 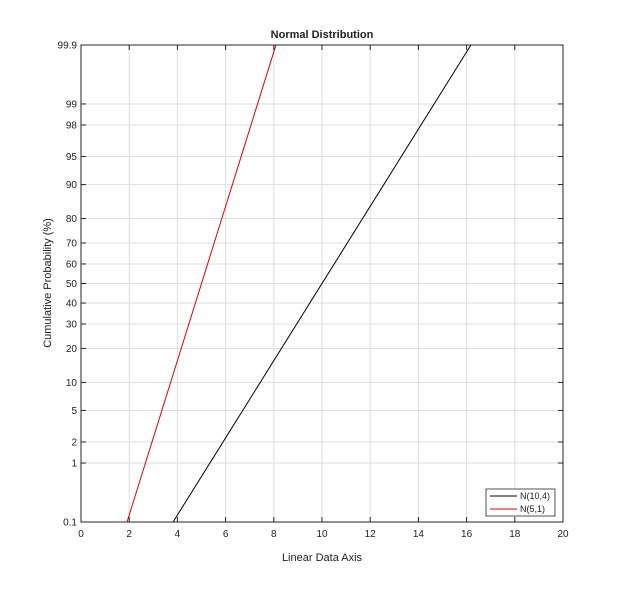 What do you see at coordinates (48, 283) in the screenshot?
I see `y-axis-label: Cumulative Probability (%)` at bounding box center [48, 283].